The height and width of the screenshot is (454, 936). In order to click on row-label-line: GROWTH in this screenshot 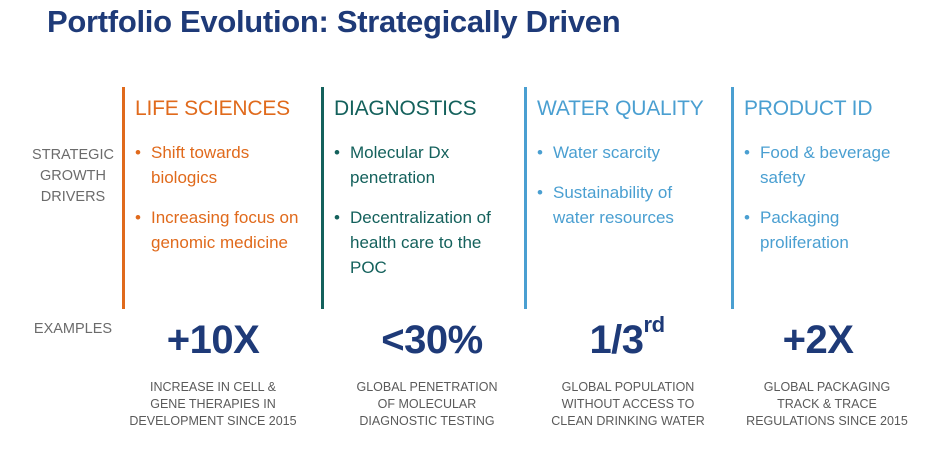, I will do `click(73, 176)`.